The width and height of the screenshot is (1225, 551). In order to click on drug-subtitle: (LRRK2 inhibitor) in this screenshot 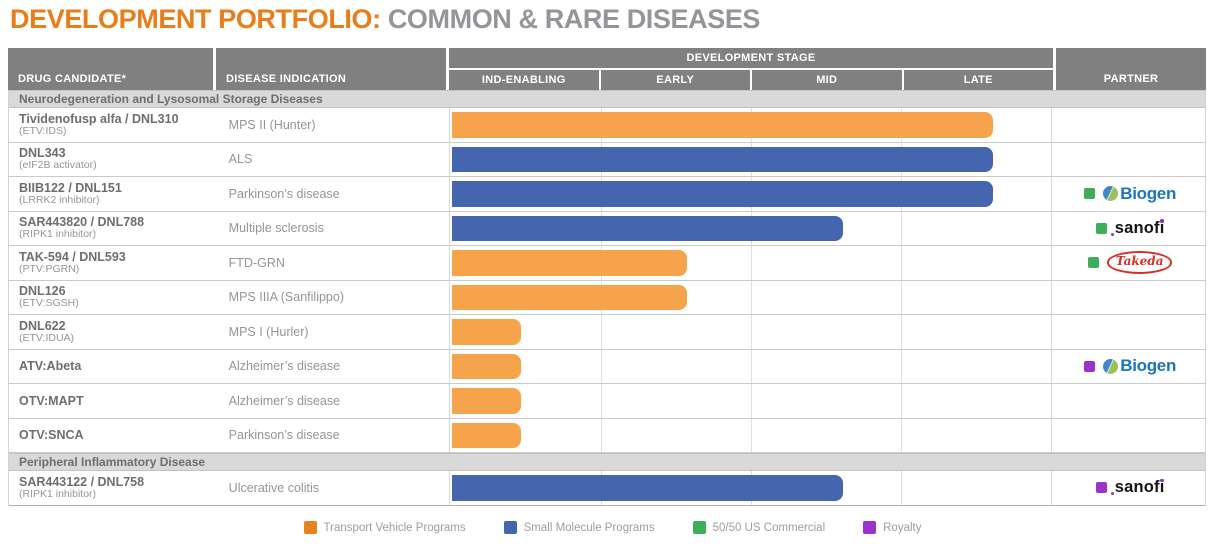, I will do `click(59, 199)`.